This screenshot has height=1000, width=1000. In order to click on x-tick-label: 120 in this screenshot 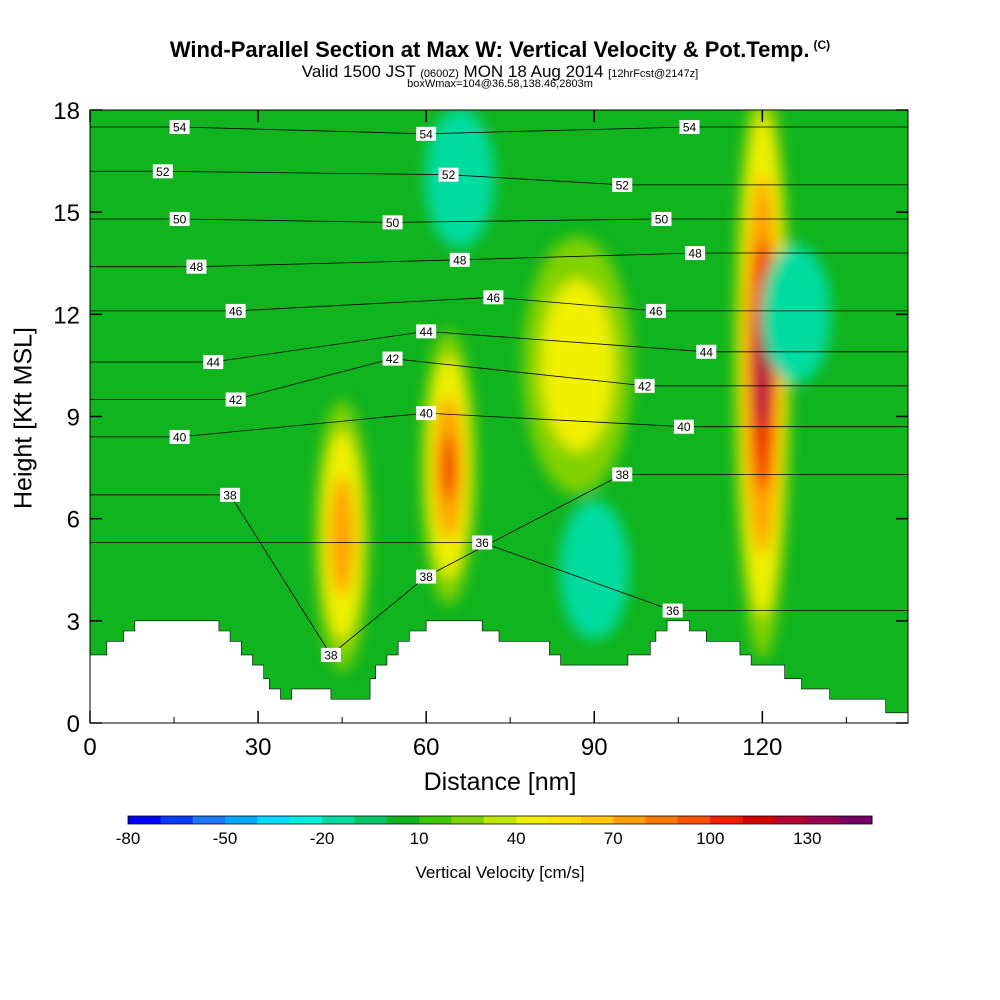, I will do `click(762, 747)`.